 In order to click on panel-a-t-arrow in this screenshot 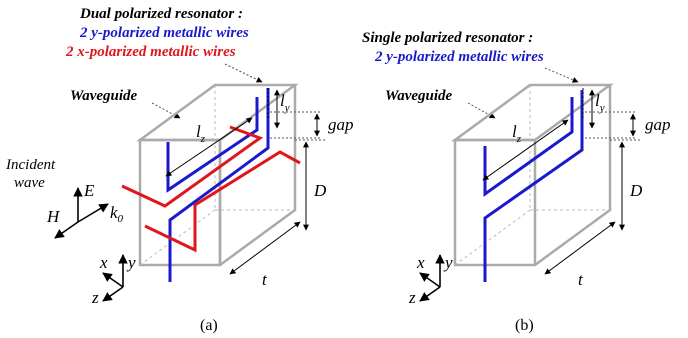, I will do `click(265, 248)`.